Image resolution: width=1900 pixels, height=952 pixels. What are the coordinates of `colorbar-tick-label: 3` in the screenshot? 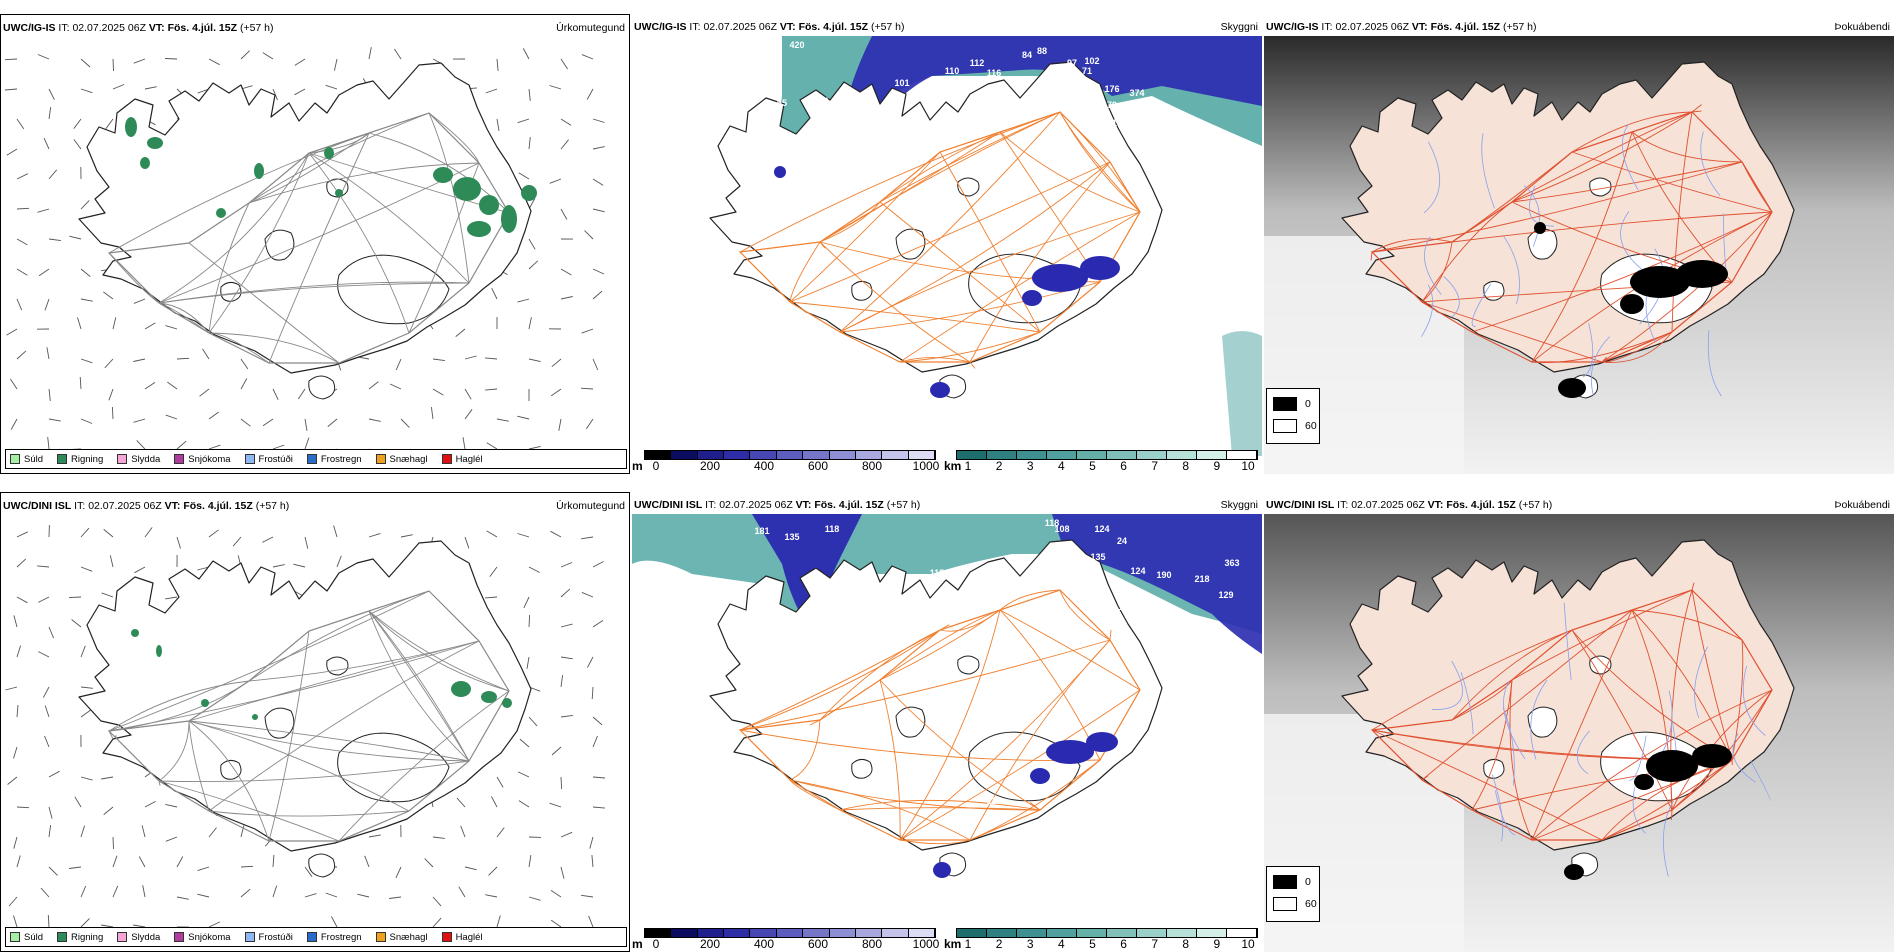 It's located at (1030, 944).